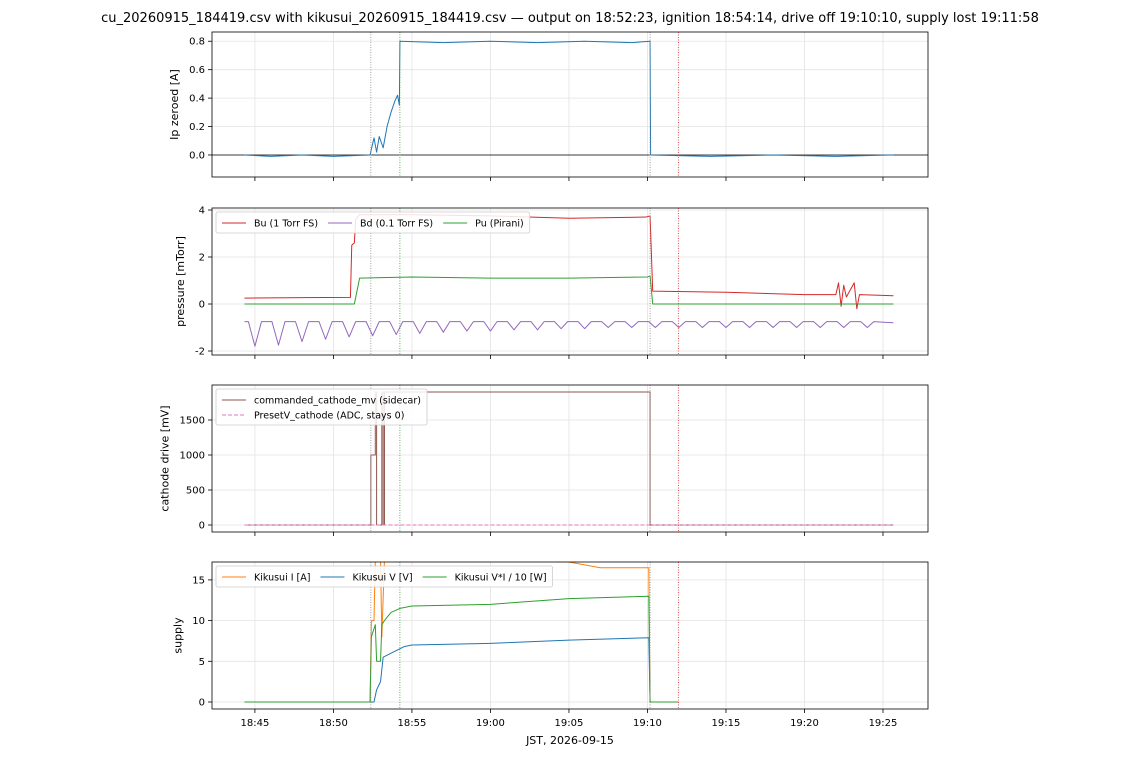 The image size is (1139, 761). What do you see at coordinates (174, 104) in the screenshot?
I see `y-axis-label: Ip zeroed [A]` at bounding box center [174, 104].